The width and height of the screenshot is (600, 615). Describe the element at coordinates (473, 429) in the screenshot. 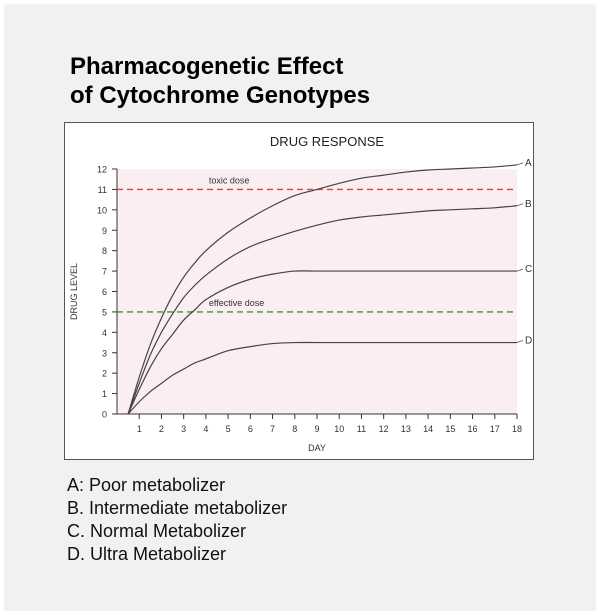

I see `x-tick-label: 16` at that location.